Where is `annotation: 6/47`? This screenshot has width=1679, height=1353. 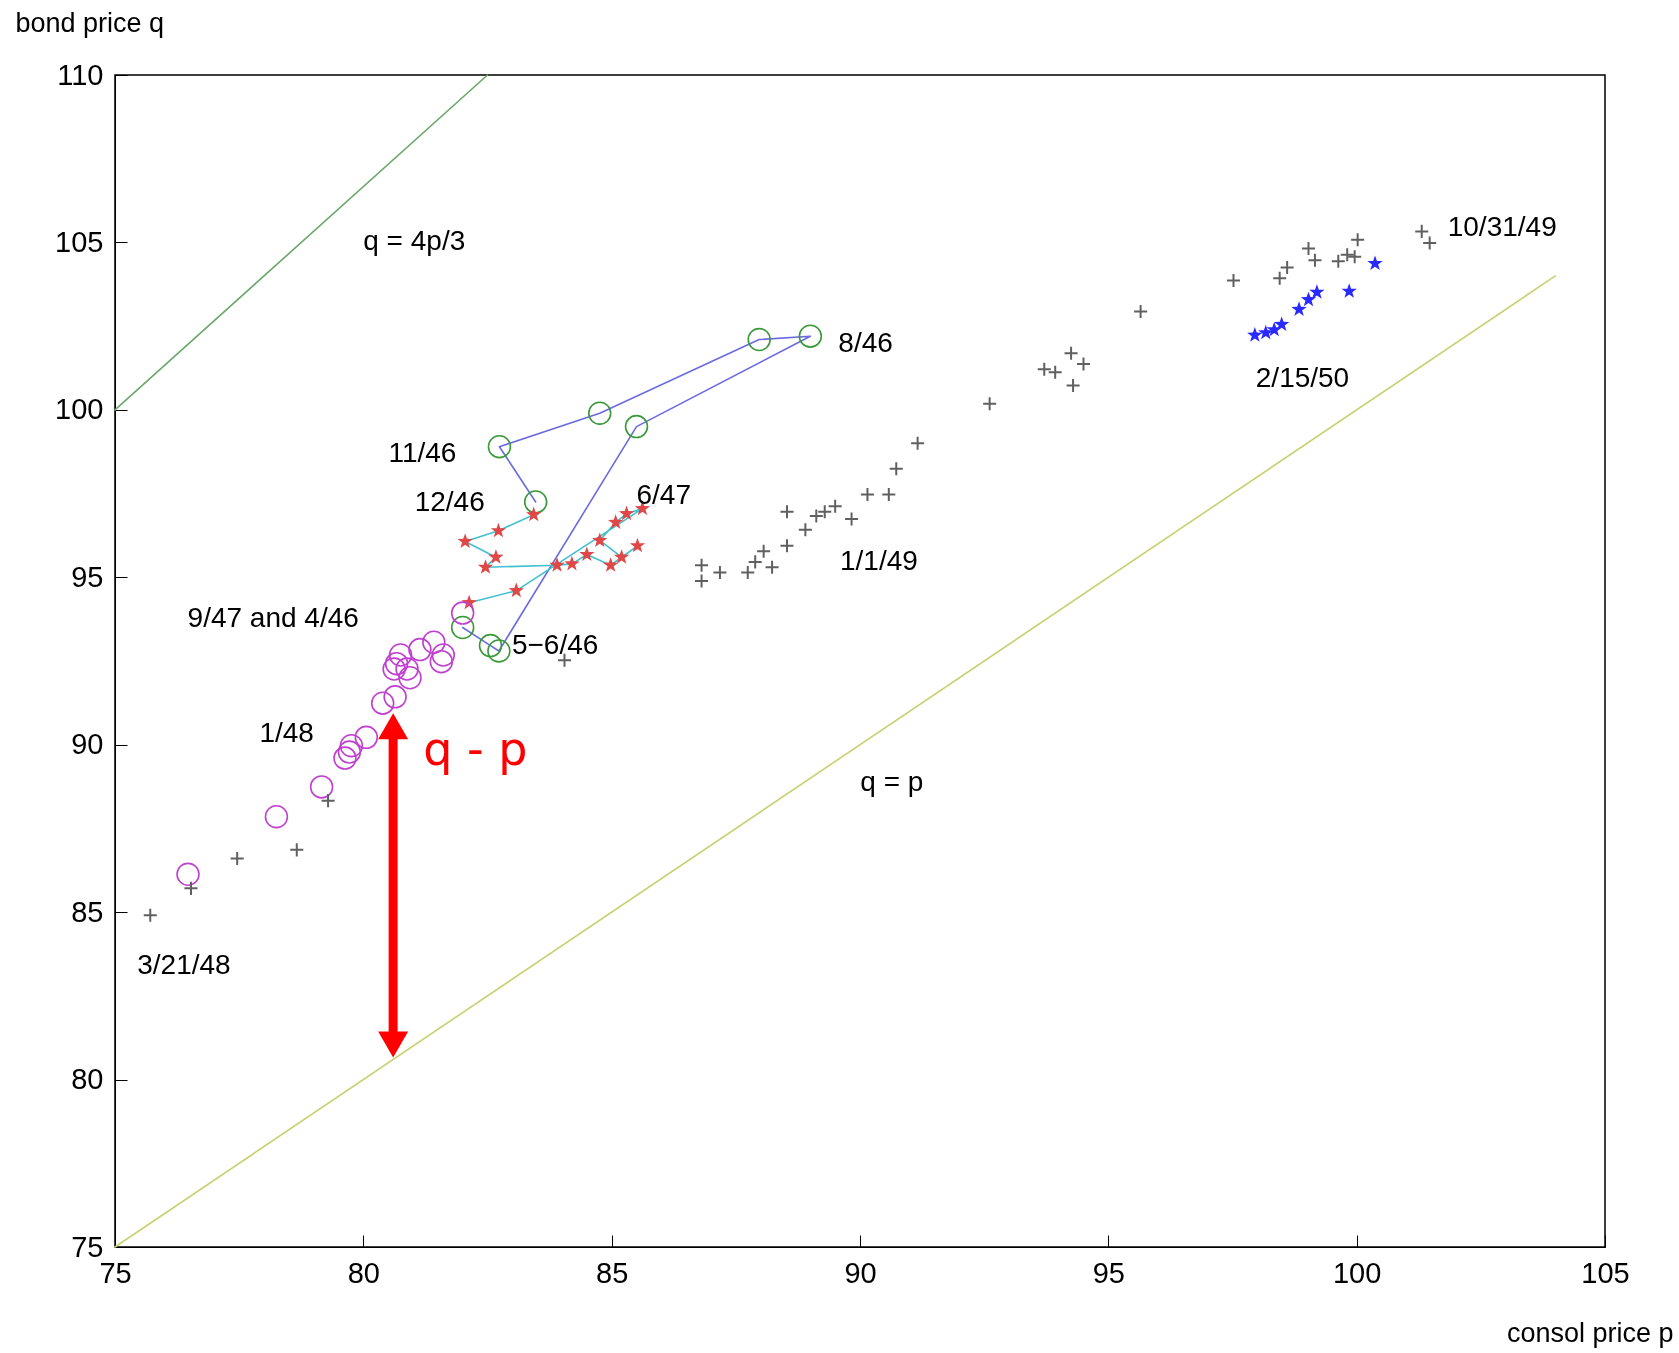
annotation: 6/47 is located at coordinates (663, 494).